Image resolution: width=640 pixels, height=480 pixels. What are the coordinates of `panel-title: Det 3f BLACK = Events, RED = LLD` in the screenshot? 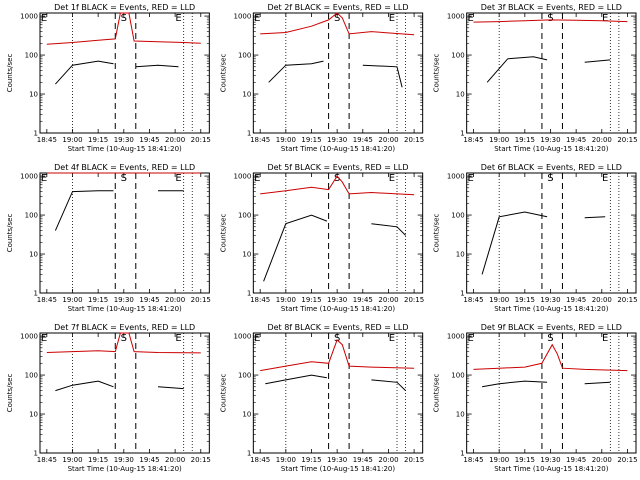 It's located at (551, 7).